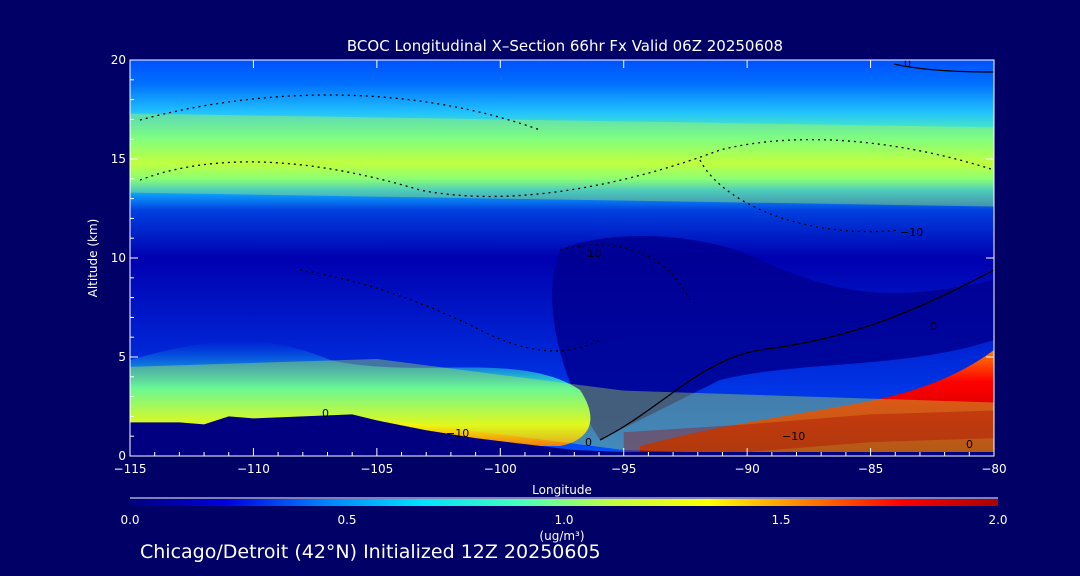 Image resolution: width=1080 pixels, height=576 pixels. I want to click on colorbar-units-label: (ug/m³), so click(561, 536).